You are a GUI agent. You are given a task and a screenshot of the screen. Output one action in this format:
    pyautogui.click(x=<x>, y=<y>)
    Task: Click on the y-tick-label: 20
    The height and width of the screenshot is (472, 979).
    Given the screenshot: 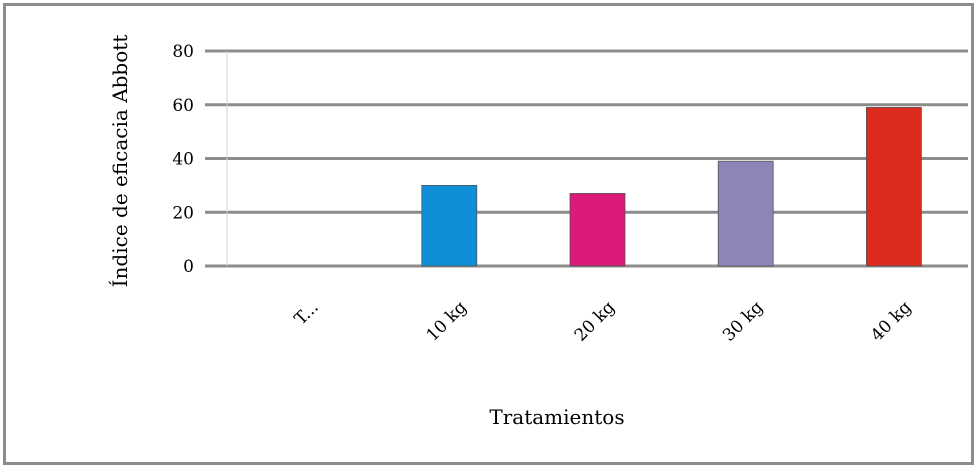 What is the action you would take?
    pyautogui.click(x=183, y=213)
    